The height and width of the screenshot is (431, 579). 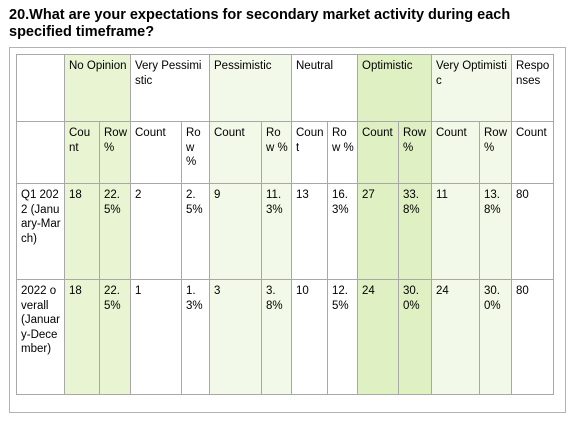 I want to click on column-header-very-optimistic: Very Optimistic, so click(x=471, y=88).